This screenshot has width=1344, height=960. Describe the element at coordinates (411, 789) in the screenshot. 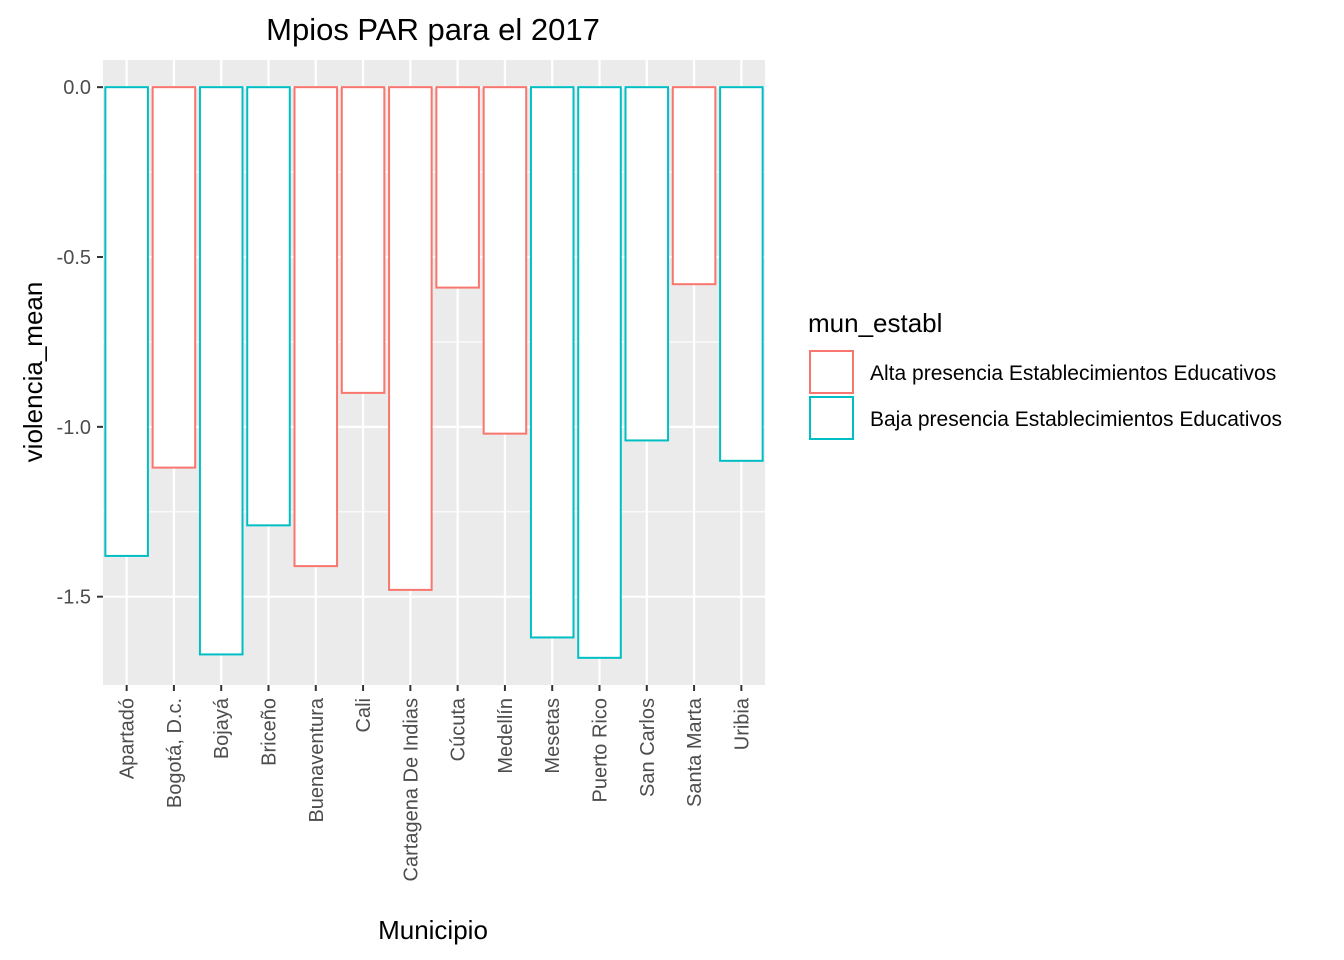

I see `x-tick-label: Cartagena De Indias` at that location.